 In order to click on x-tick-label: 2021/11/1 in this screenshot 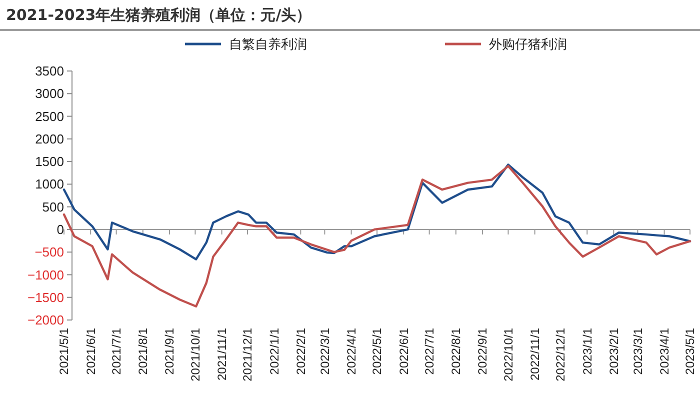, I will do `click(221, 354)`.